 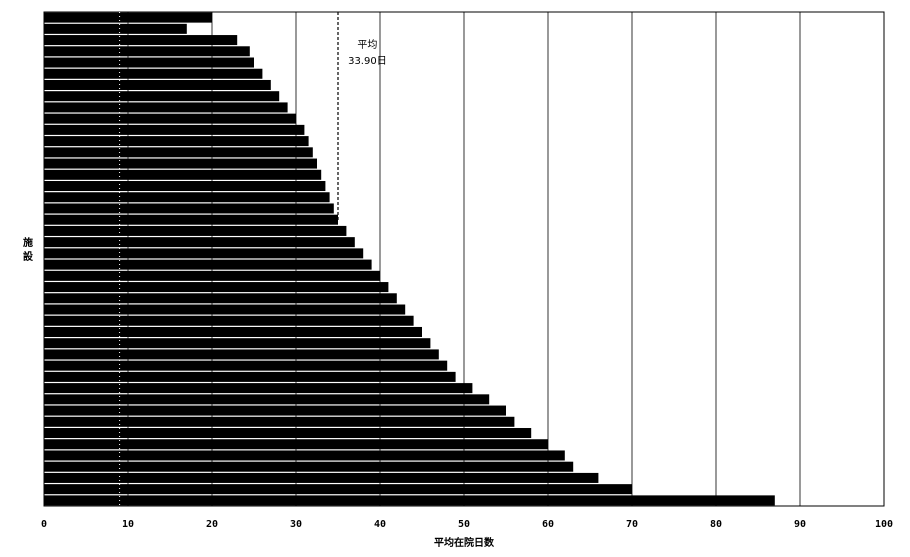 What do you see at coordinates (296, 524) in the screenshot?
I see `x-tick-label: 30` at bounding box center [296, 524].